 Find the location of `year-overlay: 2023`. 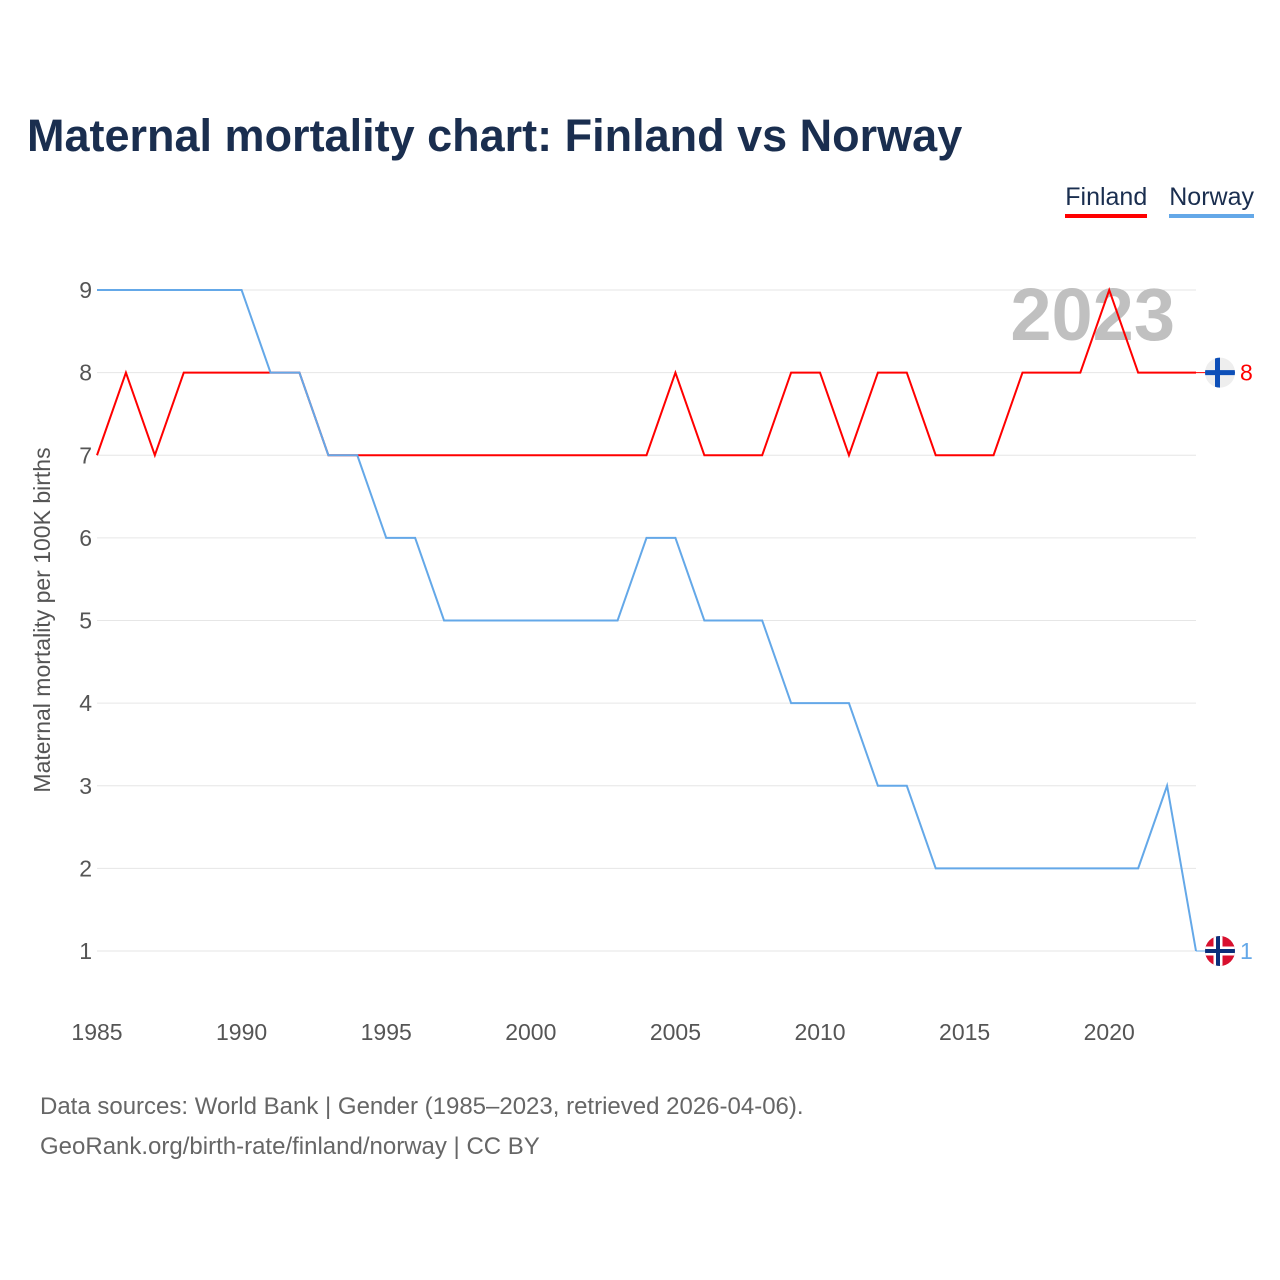

year-overlay: 2023 is located at coordinates (1092, 314).